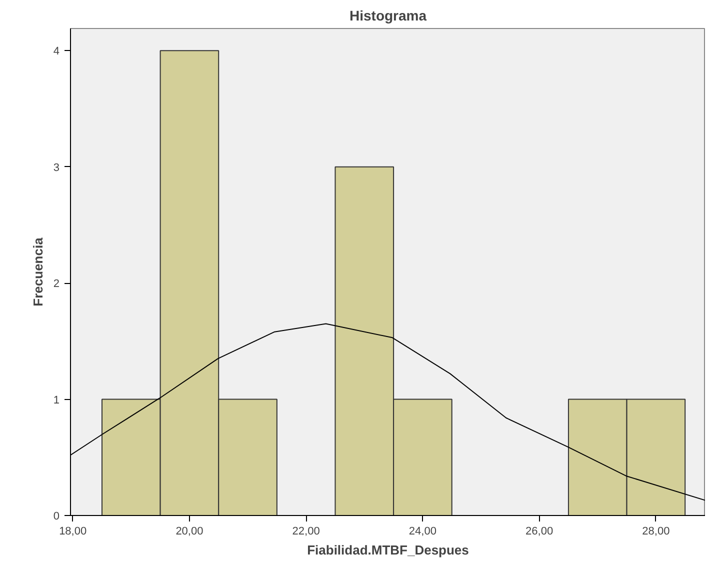 The width and height of the screenshot is (709, 579). What do you see at coordinates (56, 52) in the screenshot?
I see `y-tick-label: 4` at bounding box center [56, 52].